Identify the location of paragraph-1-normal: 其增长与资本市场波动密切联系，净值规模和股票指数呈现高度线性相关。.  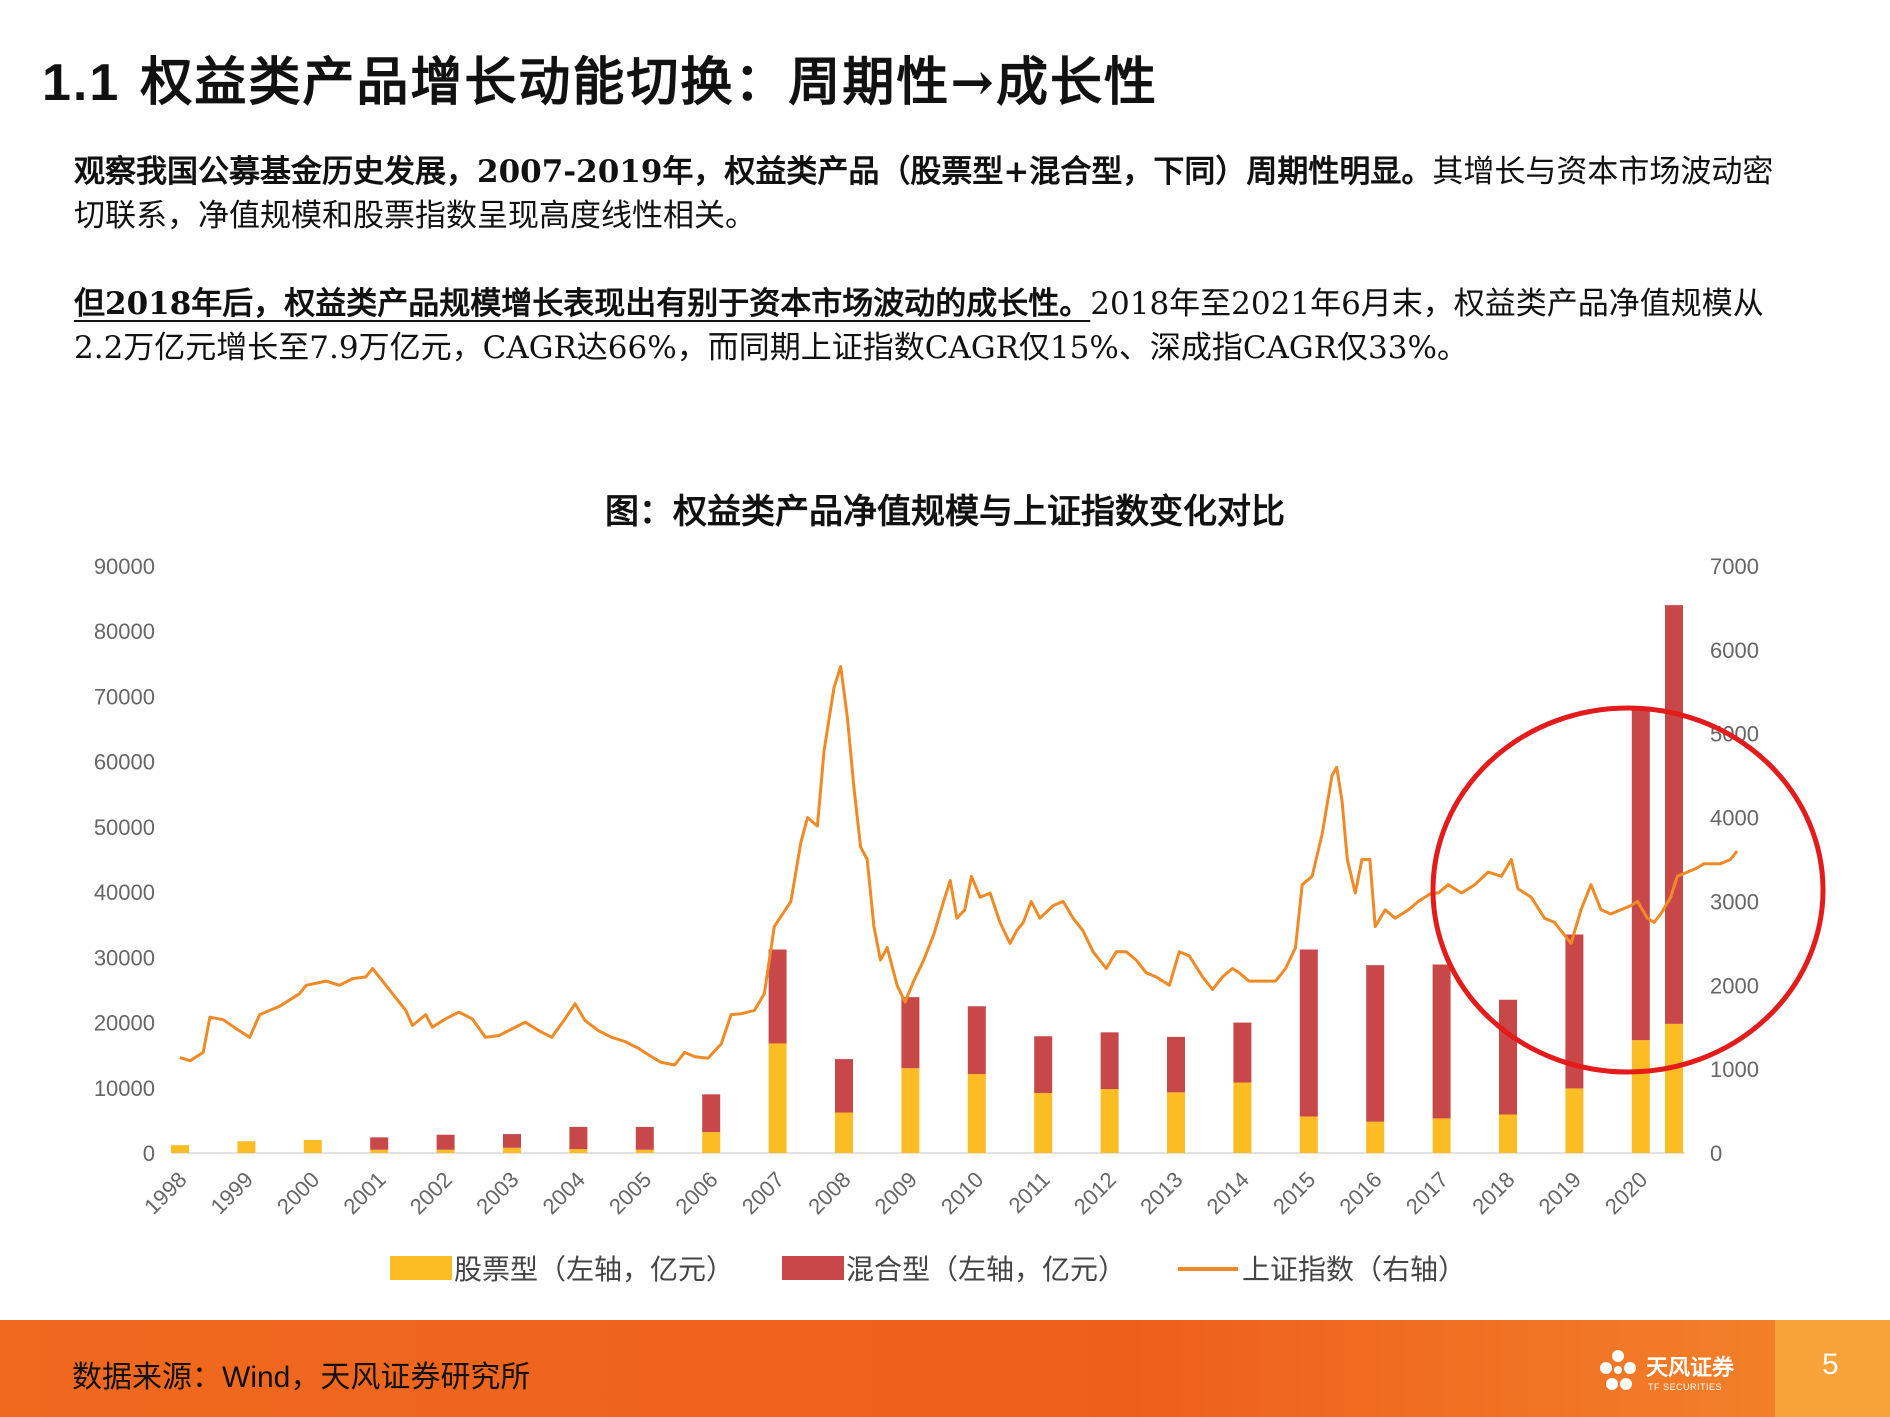
(924, 194).